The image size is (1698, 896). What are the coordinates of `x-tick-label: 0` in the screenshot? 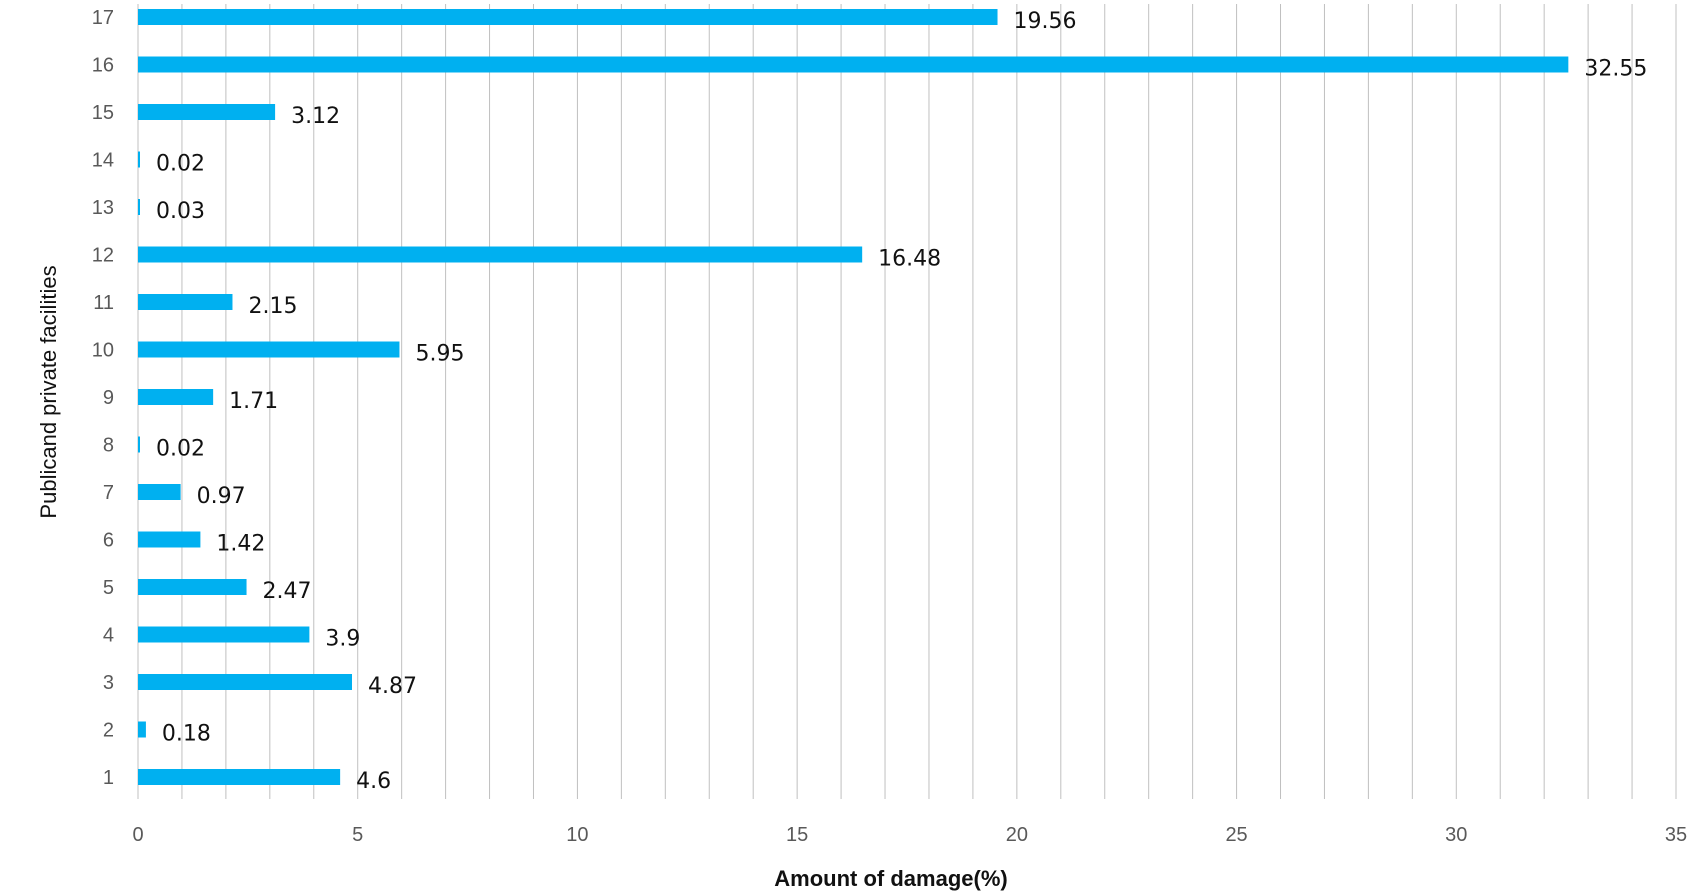 It's located at (137, 835).